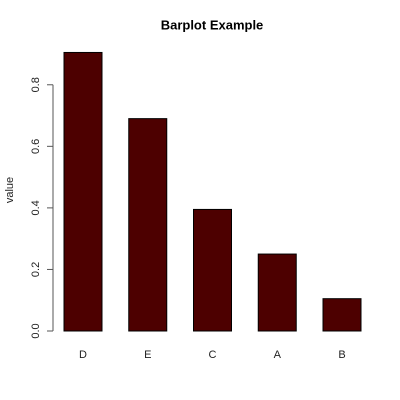 This screenshot has height=400, width=400. Describe the element at coordinates (36, 84) in the screenshot. I see `y-tick-label: 0.8` at that location.